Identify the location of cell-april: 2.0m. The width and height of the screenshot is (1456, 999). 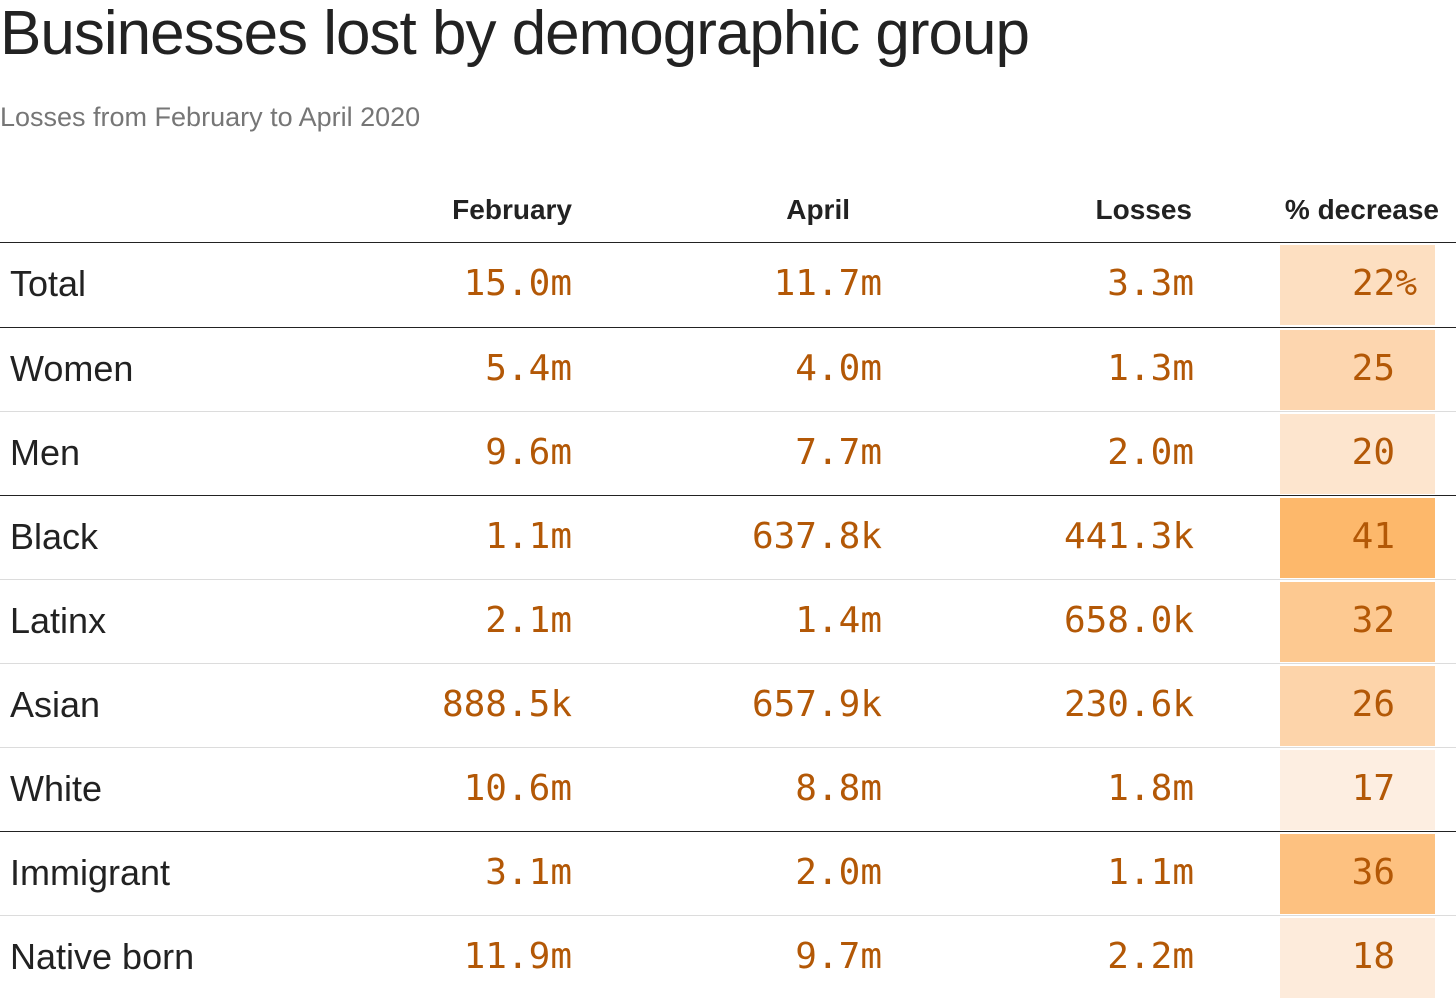
(838, 872).